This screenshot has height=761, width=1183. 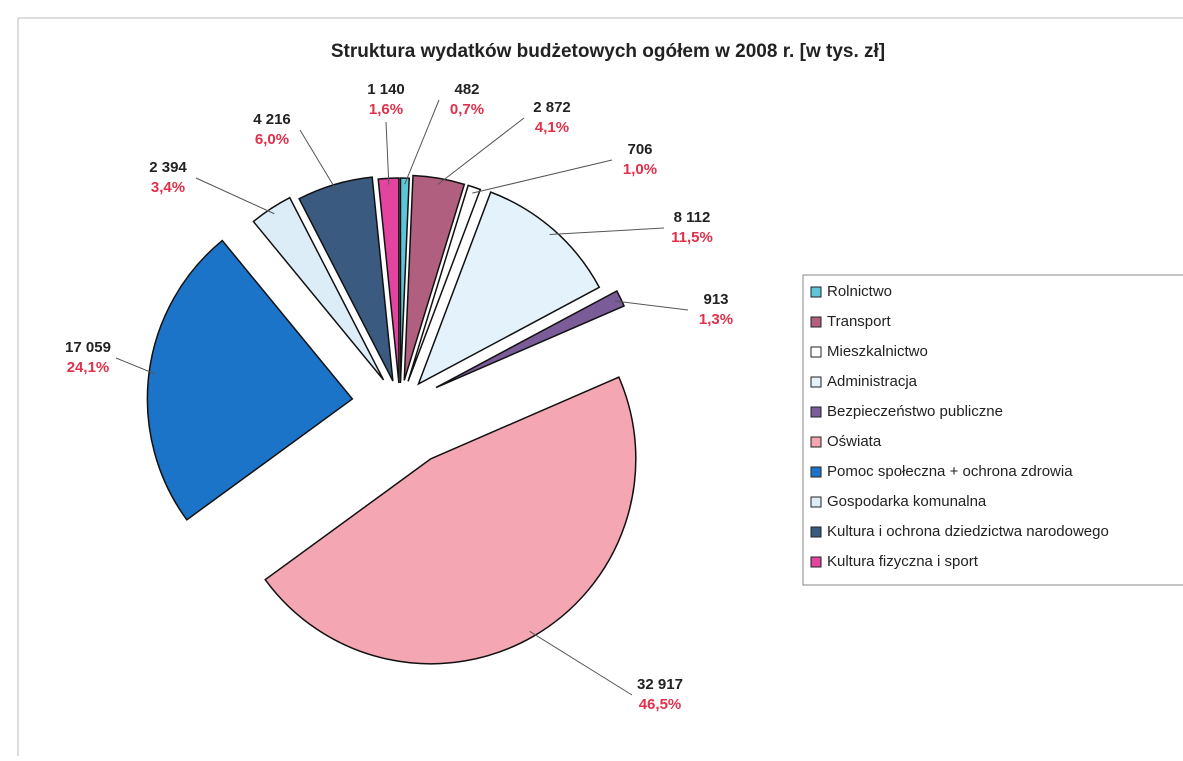 I want to click on percent-label: 6,0%, so click(x=272, y=139).